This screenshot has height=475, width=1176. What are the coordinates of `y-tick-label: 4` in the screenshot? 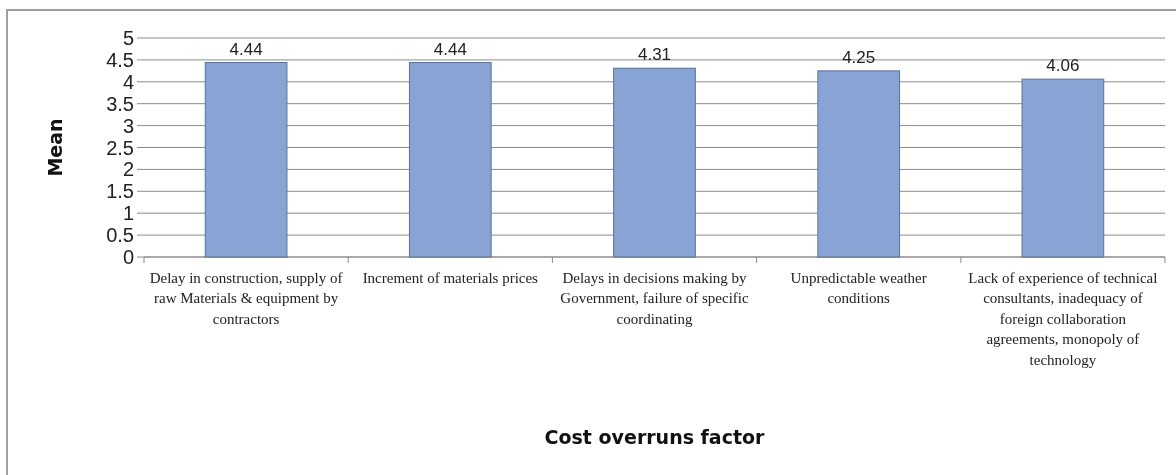 It's located at (128, 81).